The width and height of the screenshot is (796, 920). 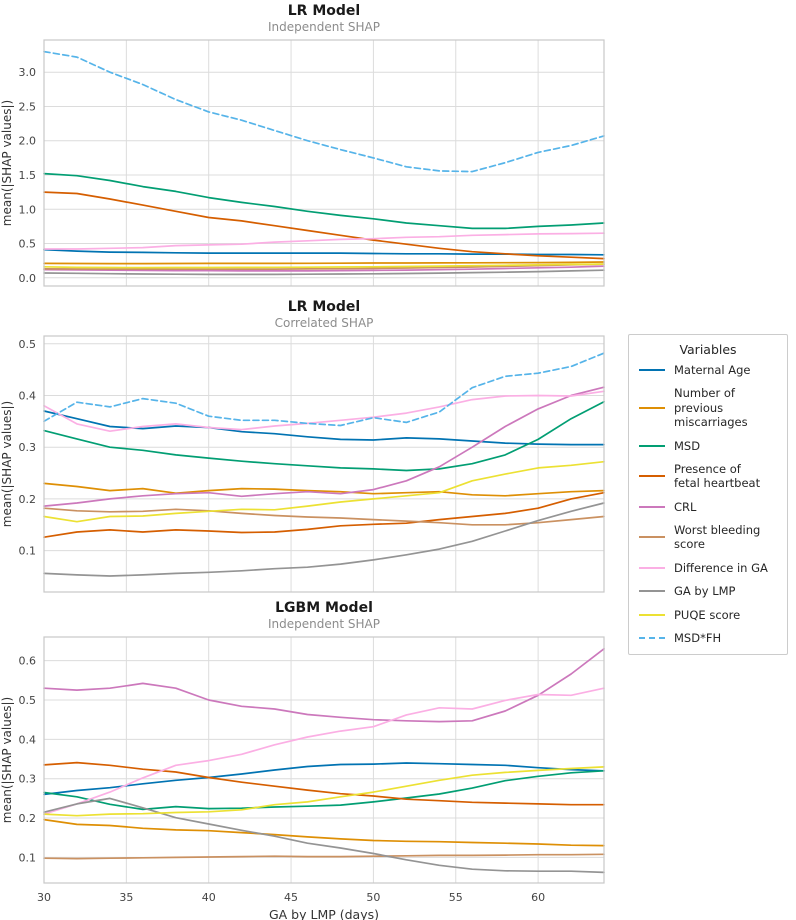 I want to click on x-tick-label: 35, so click(x=126, y=897).